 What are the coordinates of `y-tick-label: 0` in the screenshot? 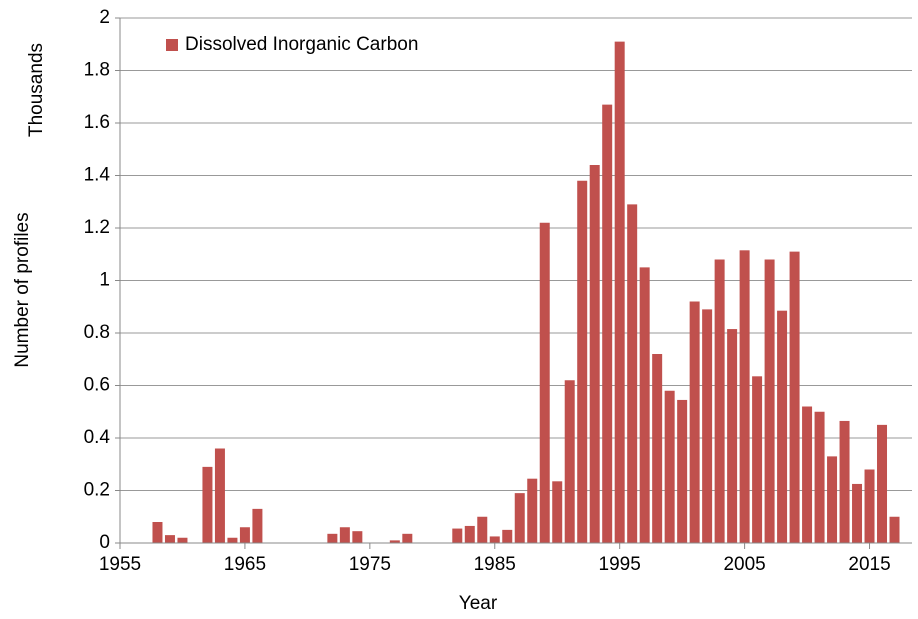 It's located at (104, 542).